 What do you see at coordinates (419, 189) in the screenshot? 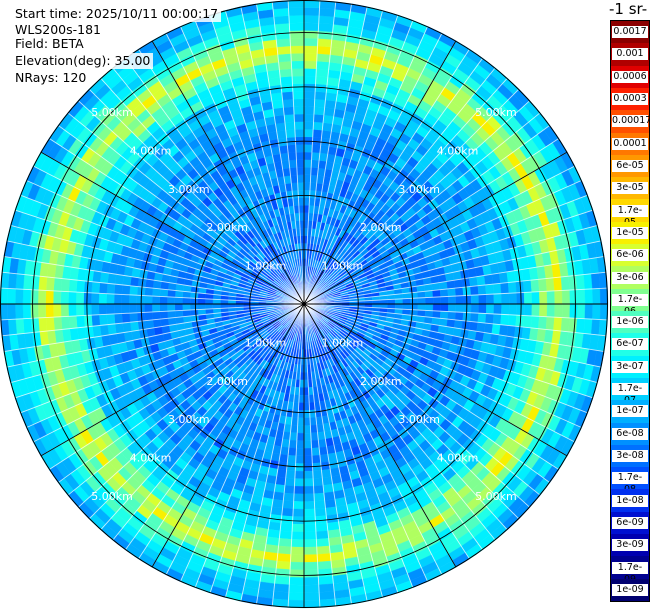
I see `range-ring-label: 3.00km` at bounding box center [419, 189].